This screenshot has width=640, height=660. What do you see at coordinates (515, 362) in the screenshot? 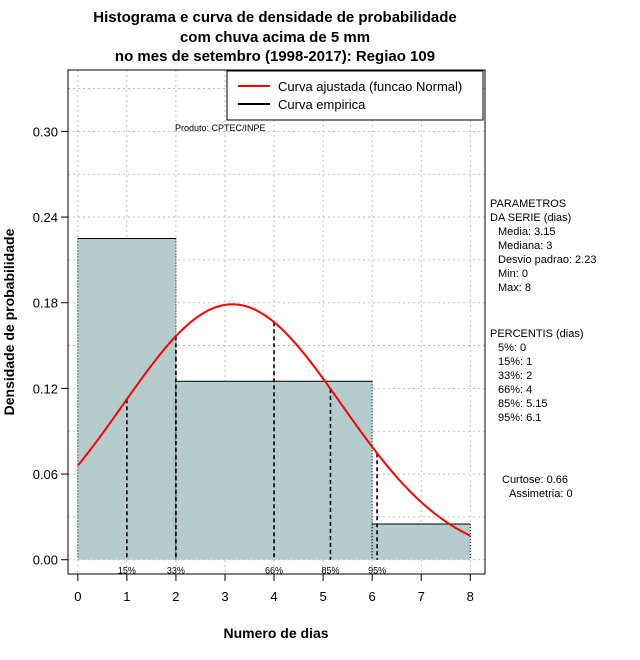
I see `stats-p15: 15%: 1` at bounding box center [515, 362].